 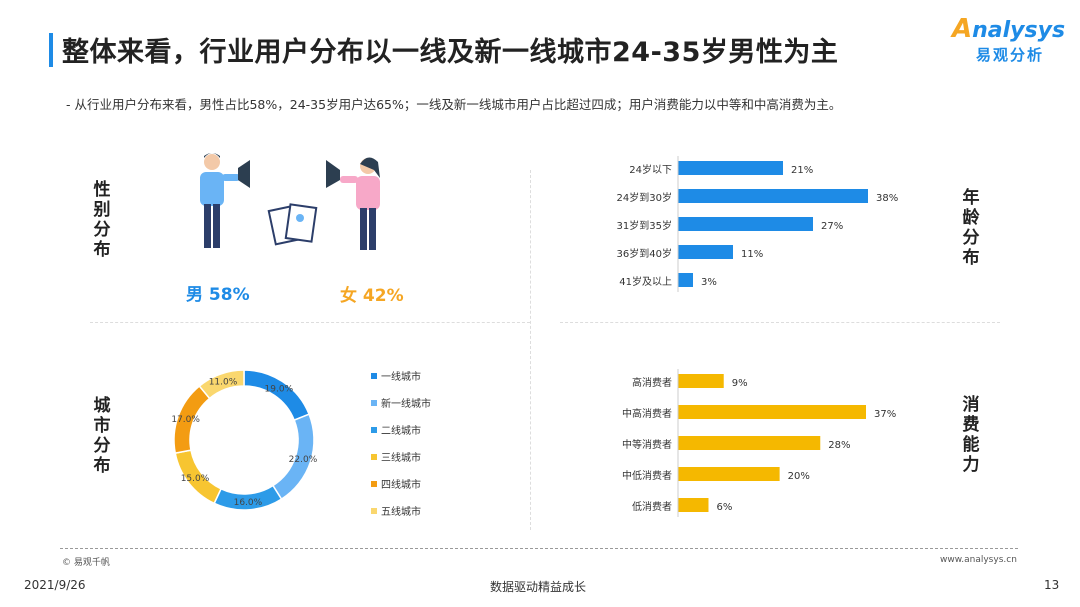 What do you see at coordinates (752, 254) in the screenshot?
I see `data-label: 11%` at bounding box center [752, 254].